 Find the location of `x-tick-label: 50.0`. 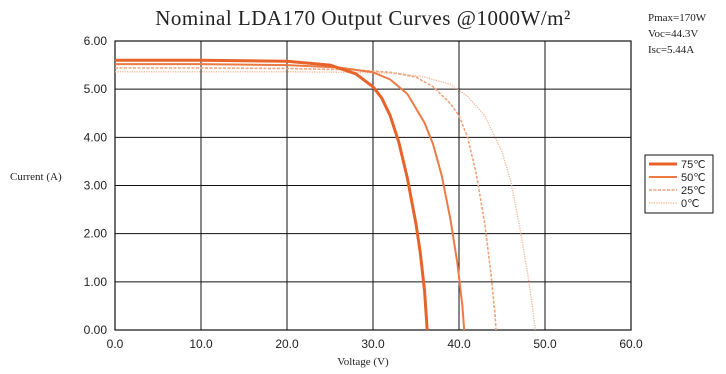

x-tick-label: 50.0 is located at coordinates (545, 344).